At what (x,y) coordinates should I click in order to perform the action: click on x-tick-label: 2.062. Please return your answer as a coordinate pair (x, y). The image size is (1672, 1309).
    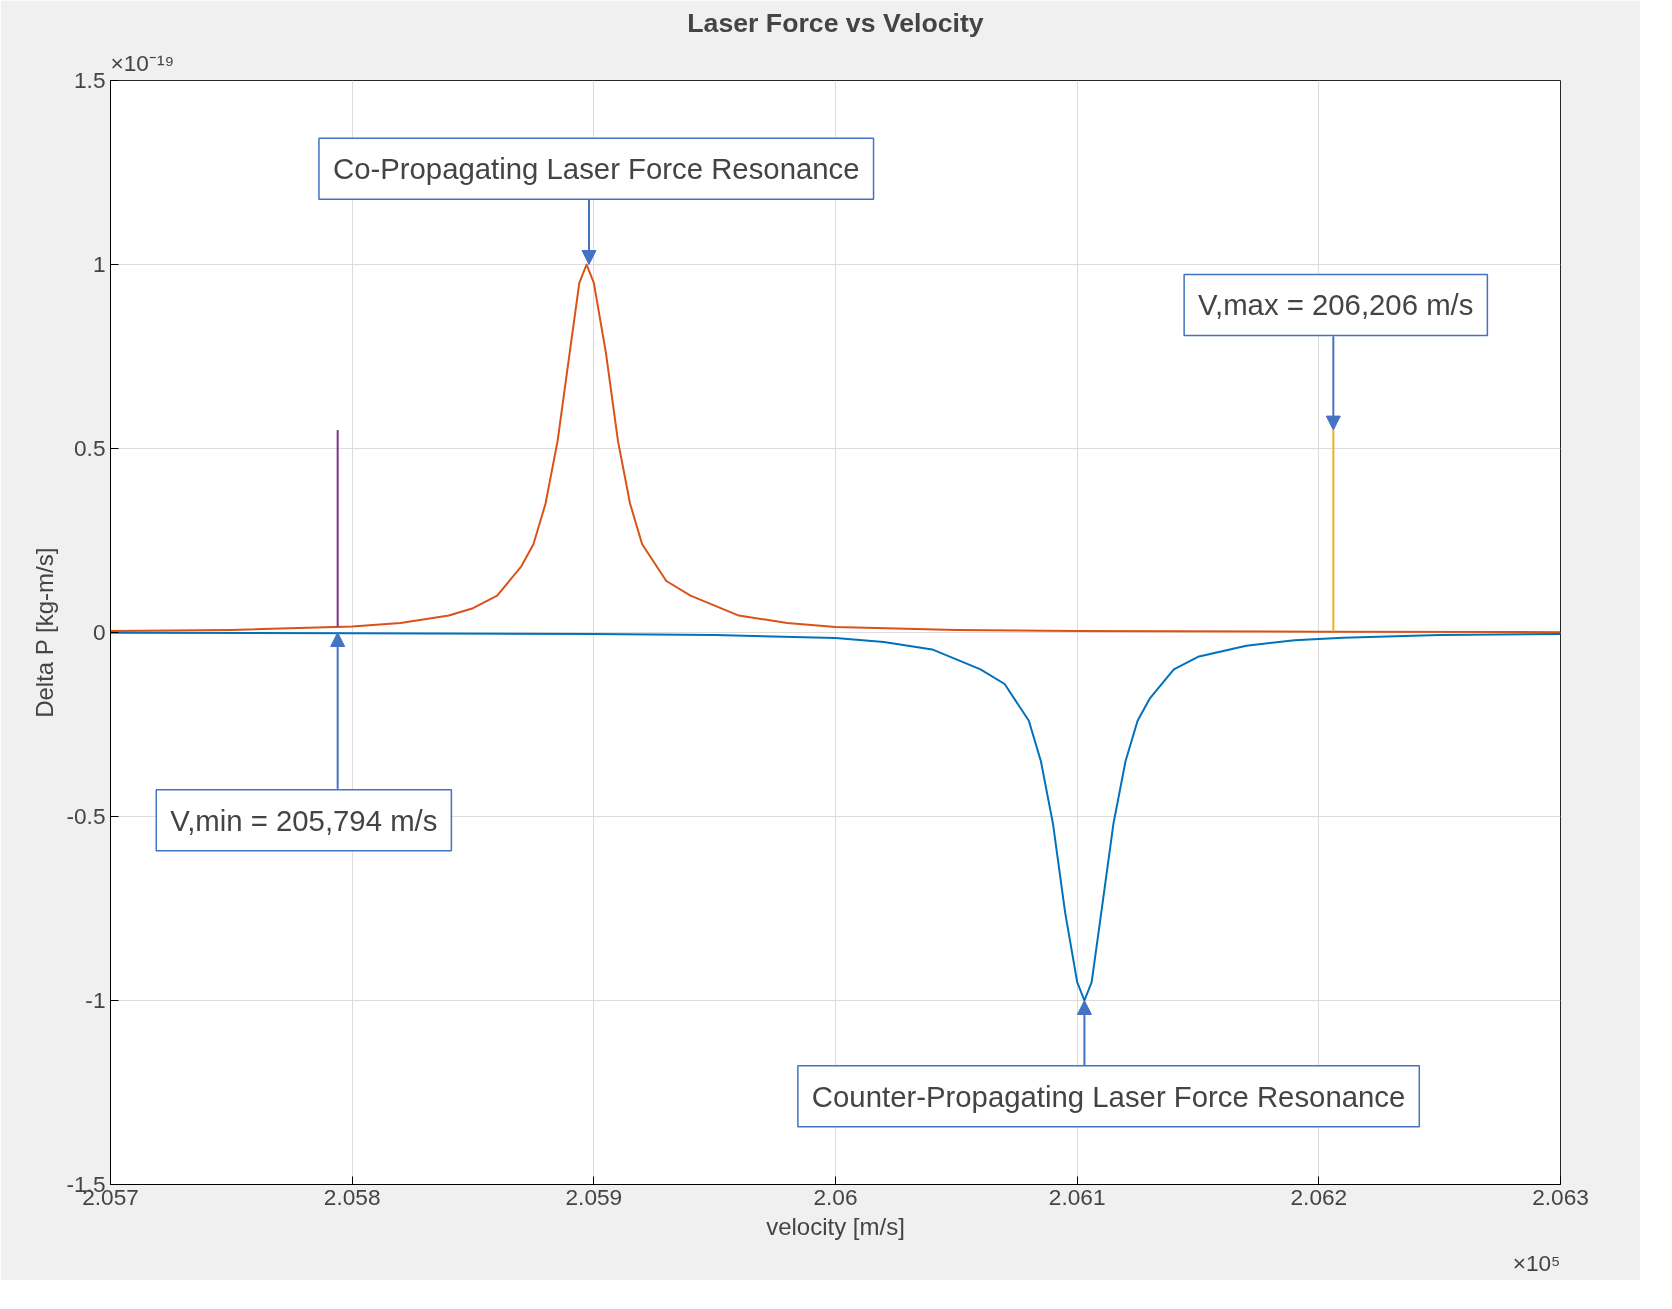
    Looking at the image, I should click on (1319, 1196).